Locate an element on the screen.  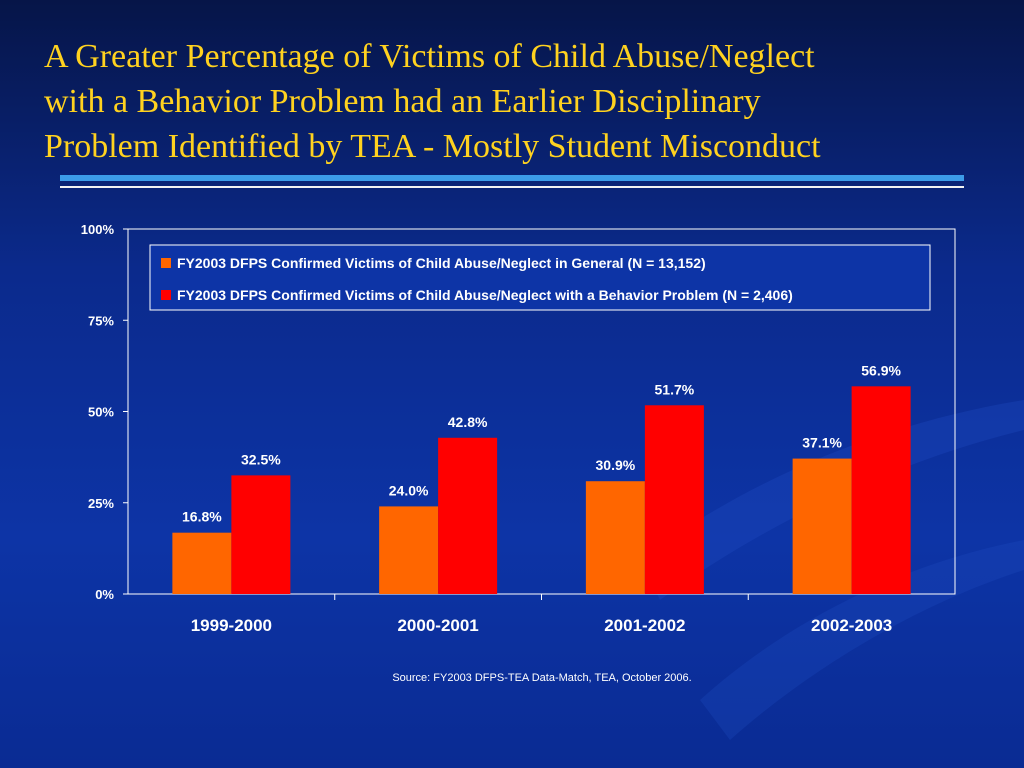
bar-data-label: 37.1% is located at coordinates (822, 443).